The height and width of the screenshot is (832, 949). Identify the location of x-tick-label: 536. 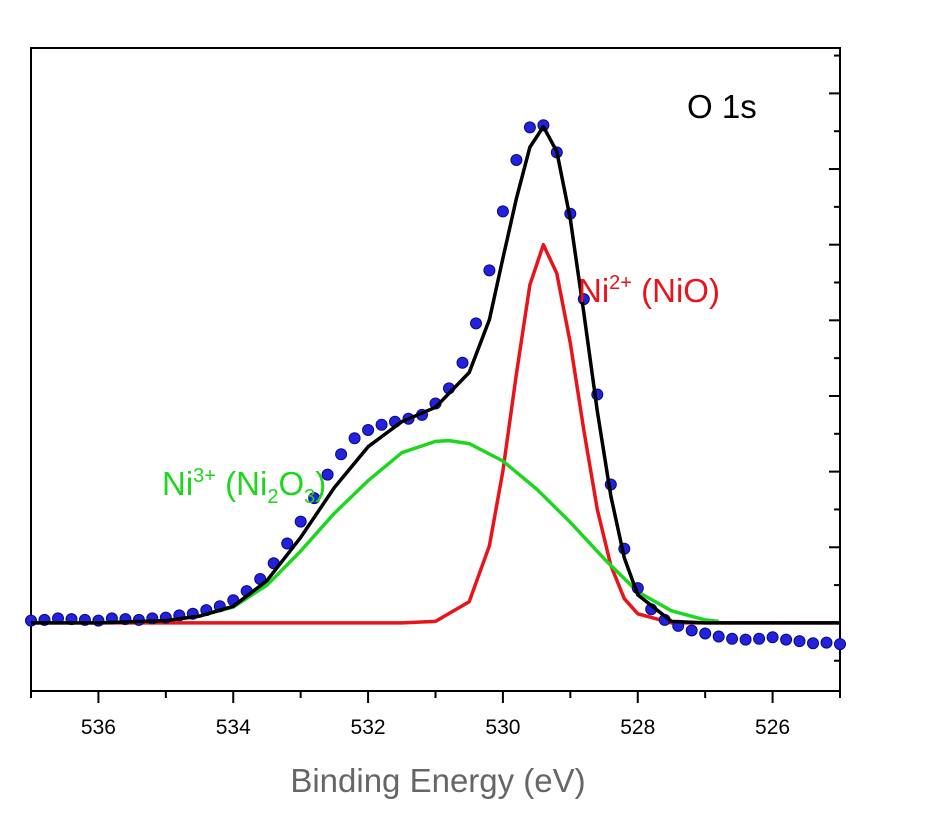
(98, 727).